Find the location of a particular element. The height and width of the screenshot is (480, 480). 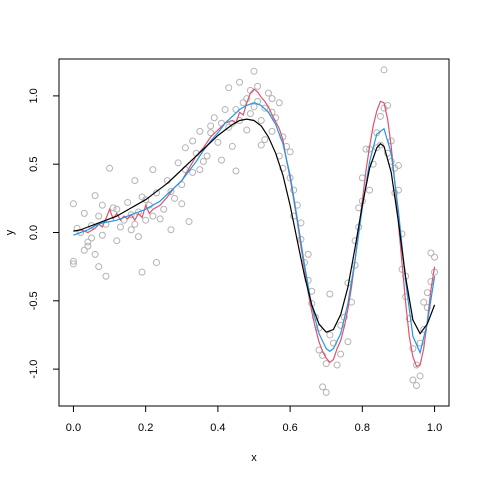

x-tick-label: 0.8 is located at coordinates (362, 428).